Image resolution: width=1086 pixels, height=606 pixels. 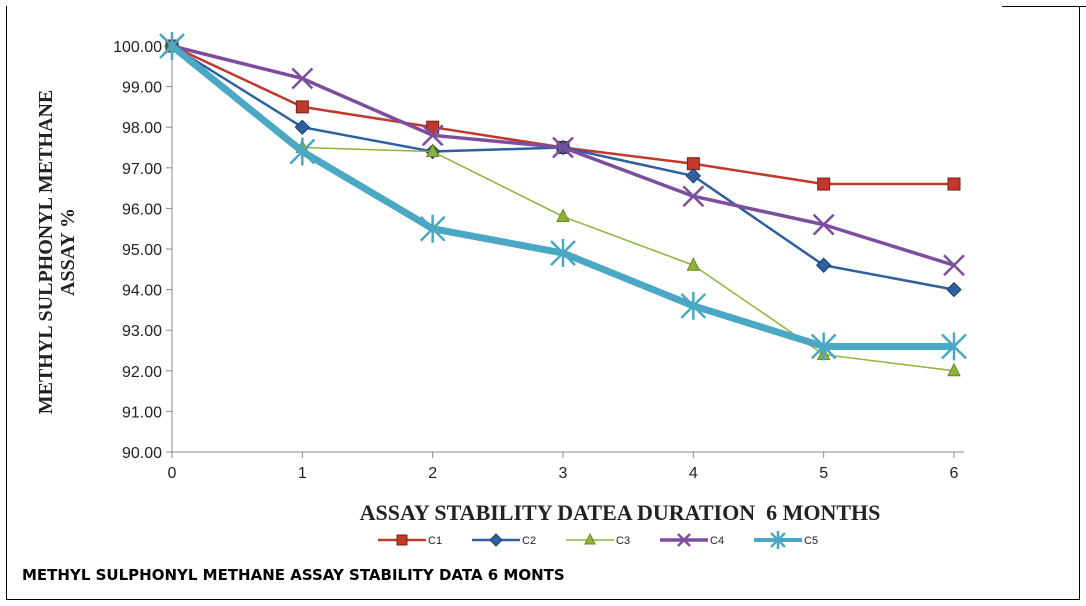 I want to click on x-tick-label: 2, so click(x=432, y=473).